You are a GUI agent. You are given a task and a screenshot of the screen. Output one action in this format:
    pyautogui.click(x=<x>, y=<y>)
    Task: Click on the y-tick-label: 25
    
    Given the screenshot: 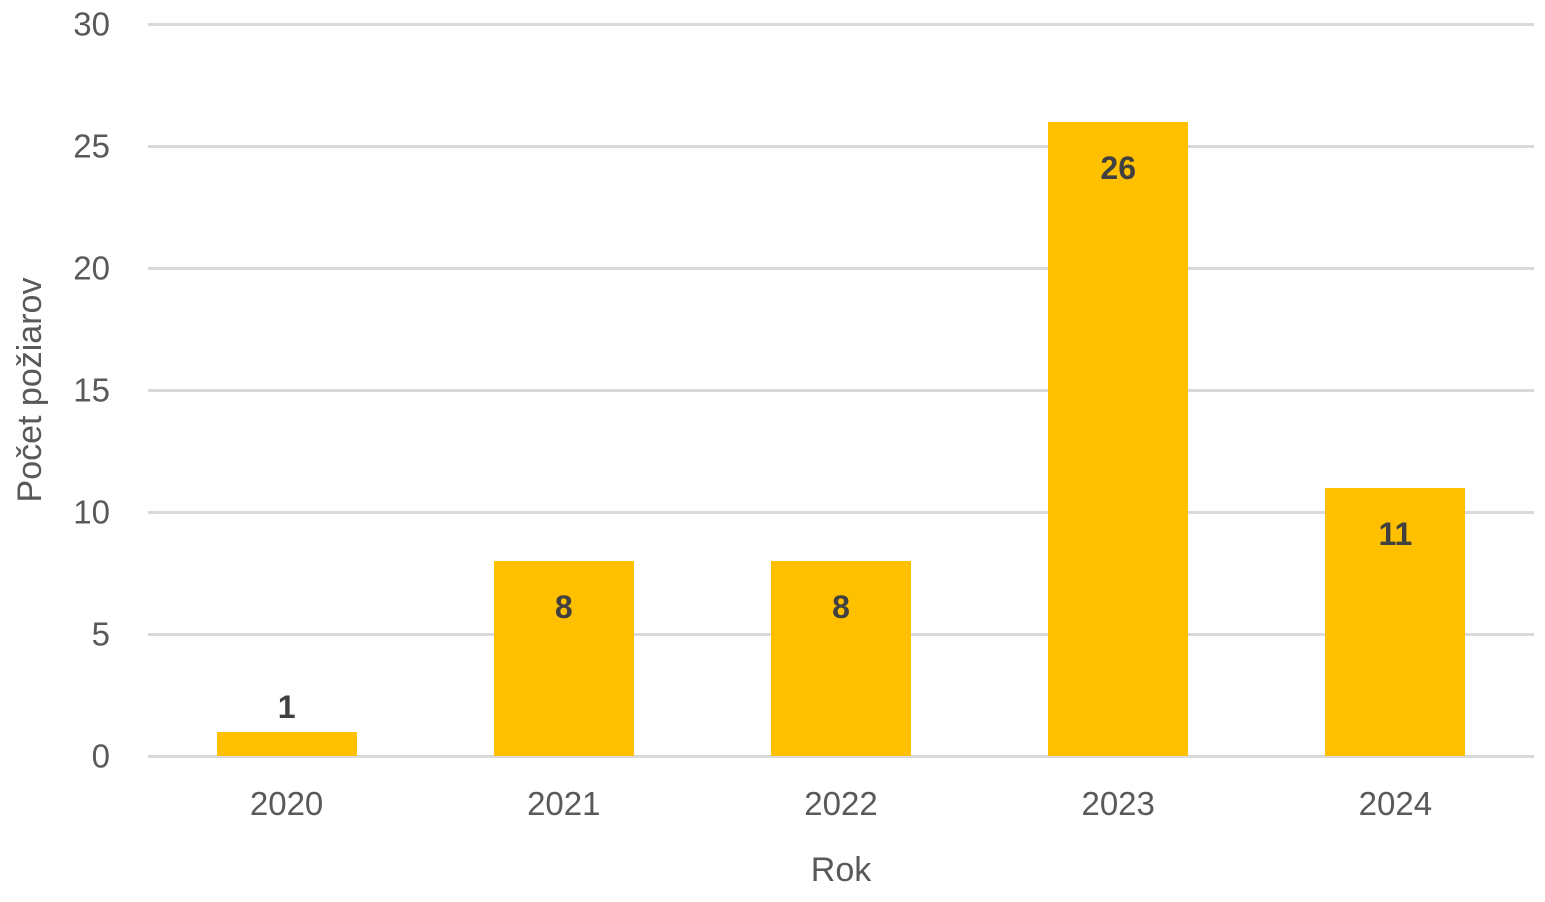 What is the action you would take?
    pyautogui.click(x=91, y=146)
    